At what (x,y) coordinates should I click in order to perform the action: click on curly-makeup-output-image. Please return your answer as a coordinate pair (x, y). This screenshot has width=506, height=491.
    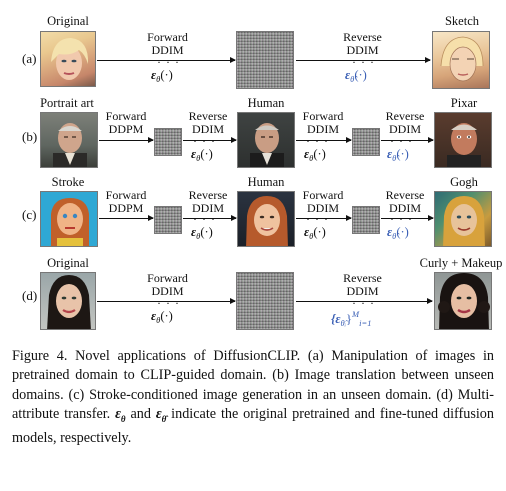
    Looking at the image, I should click on (463, 301).